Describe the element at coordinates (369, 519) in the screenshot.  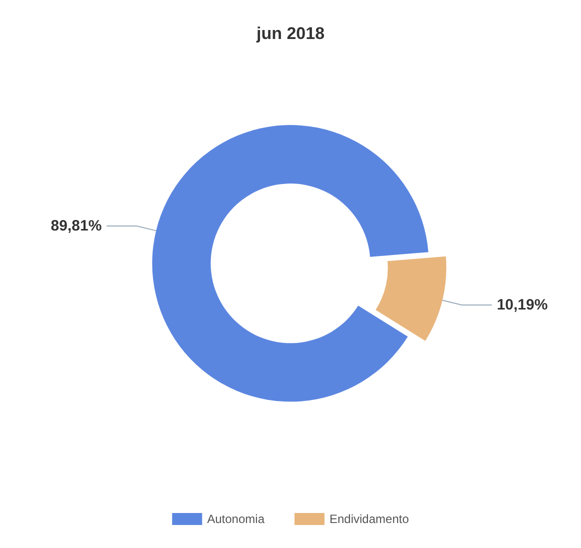
I see `legend-label: Endividamento` at that location.